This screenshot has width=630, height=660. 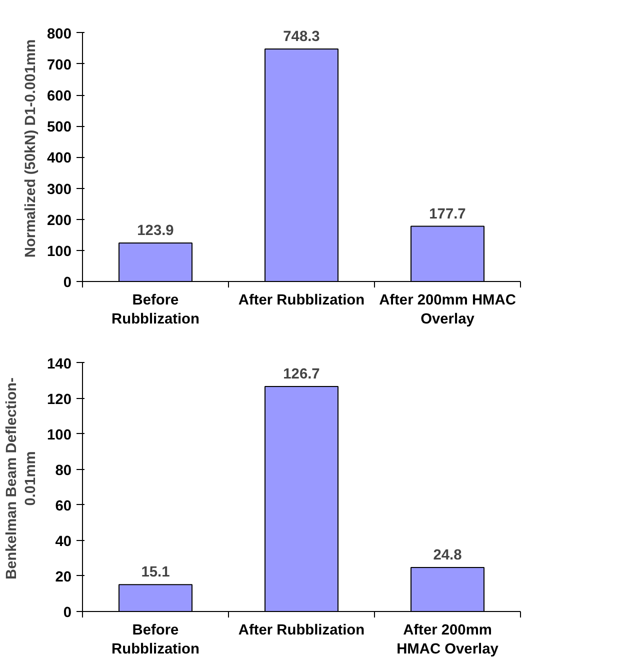 What do you see at coordinates (301, 36) in the screenshot?
I see `data-label: 748.3` at bounding box center [301, 36].